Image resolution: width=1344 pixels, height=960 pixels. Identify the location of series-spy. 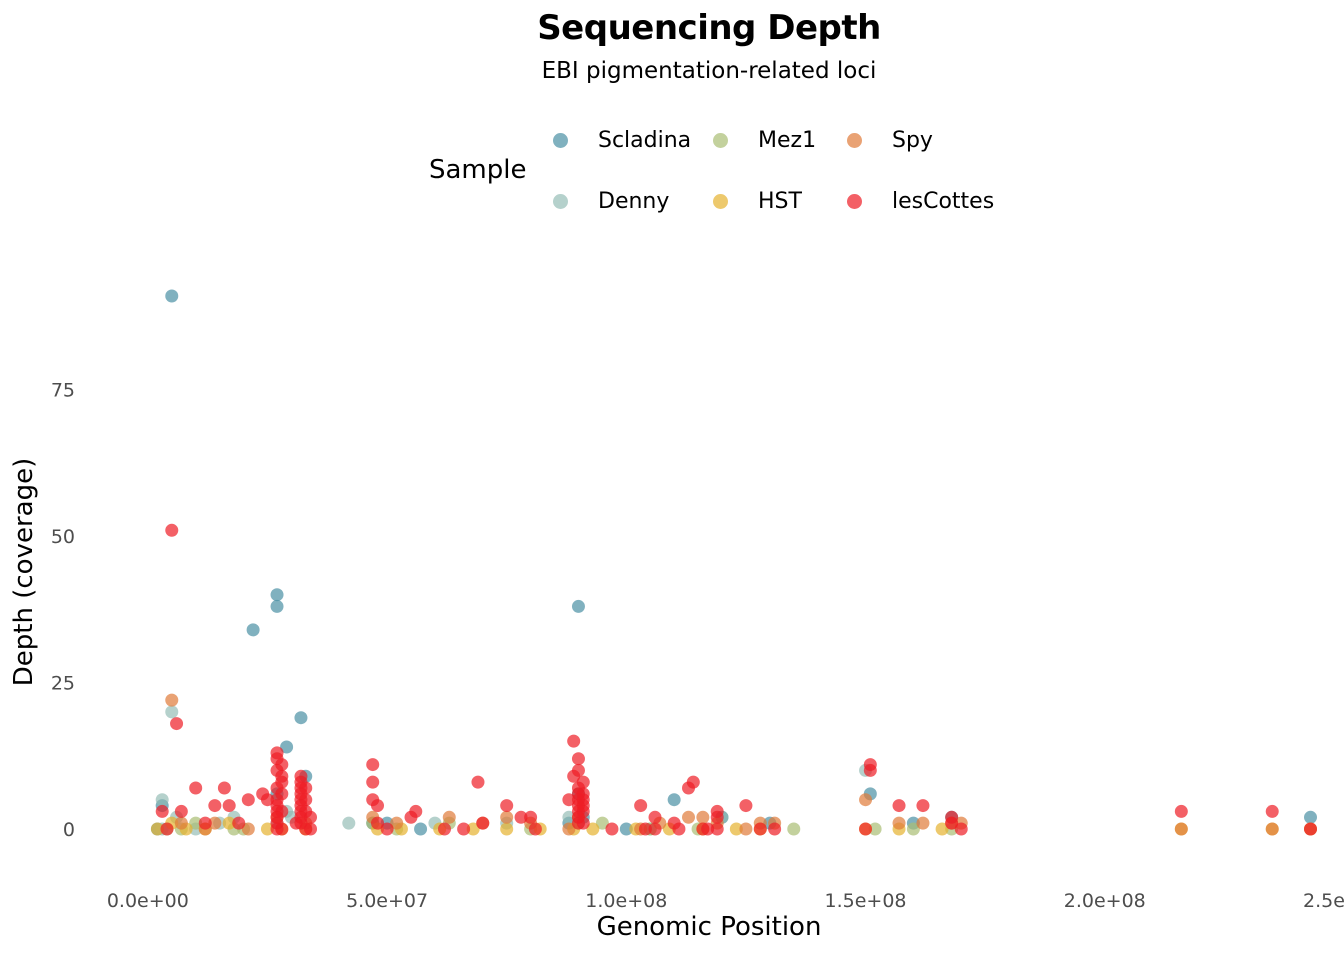
(741, 764).